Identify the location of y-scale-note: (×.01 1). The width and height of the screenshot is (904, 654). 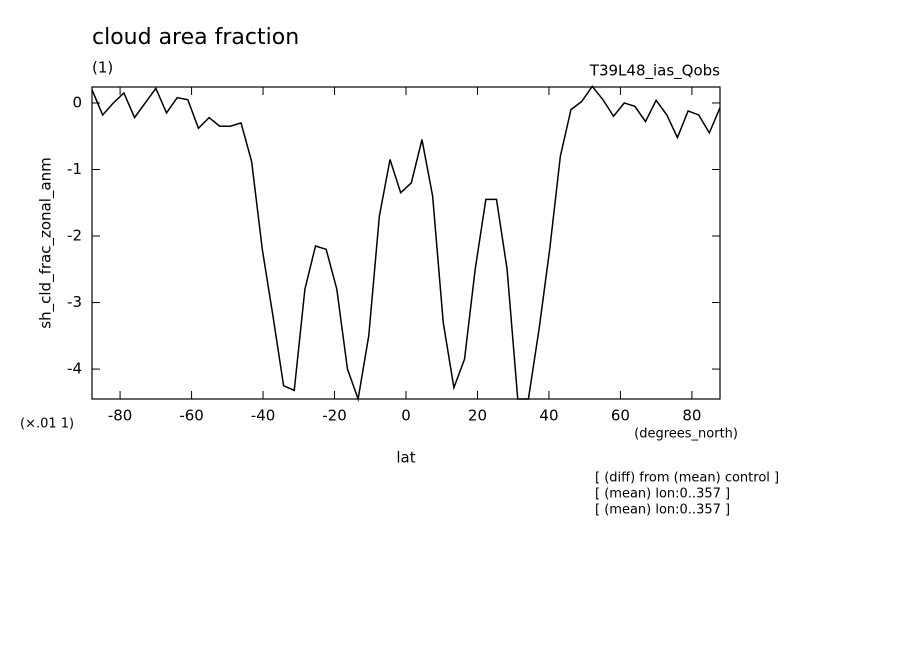
(47, 424).